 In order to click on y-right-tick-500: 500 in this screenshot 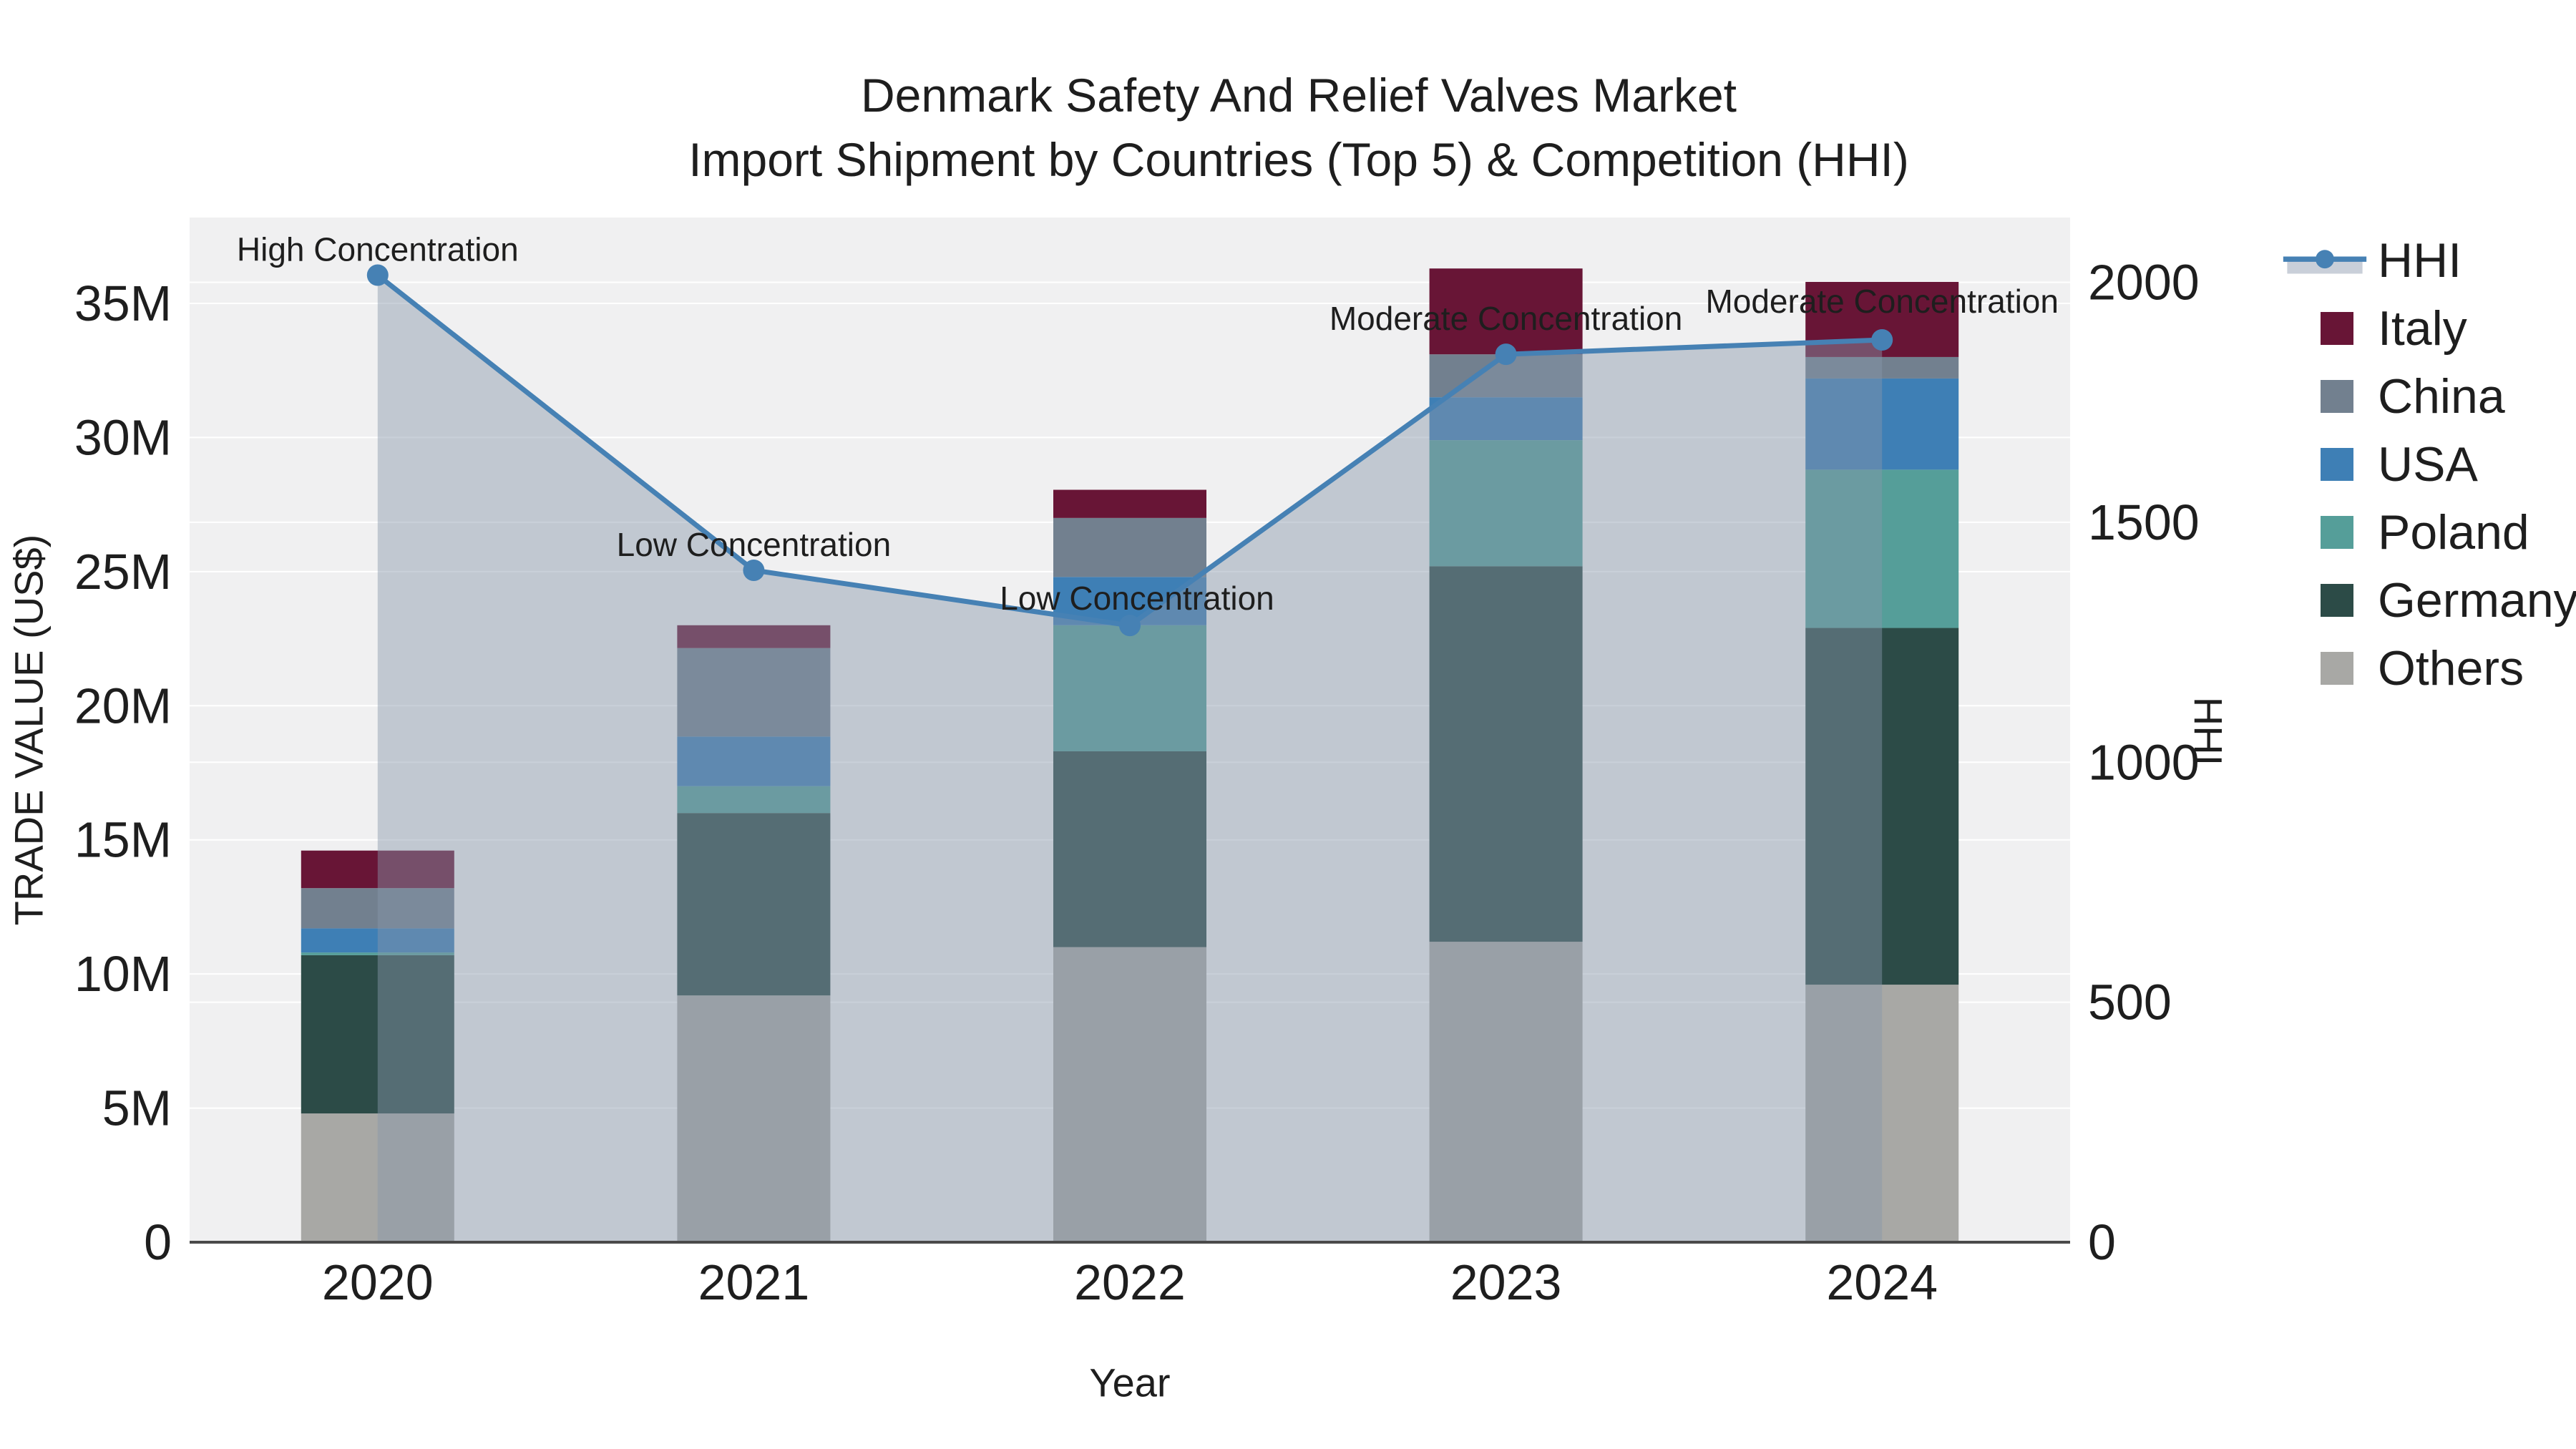, I will do `click(2130, 1002)`.